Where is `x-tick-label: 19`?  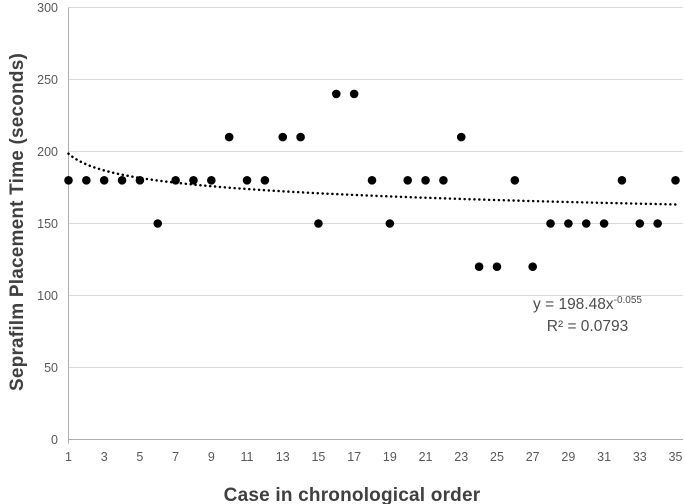
x-tick-label: 19 is located at coordinates (390, 457).